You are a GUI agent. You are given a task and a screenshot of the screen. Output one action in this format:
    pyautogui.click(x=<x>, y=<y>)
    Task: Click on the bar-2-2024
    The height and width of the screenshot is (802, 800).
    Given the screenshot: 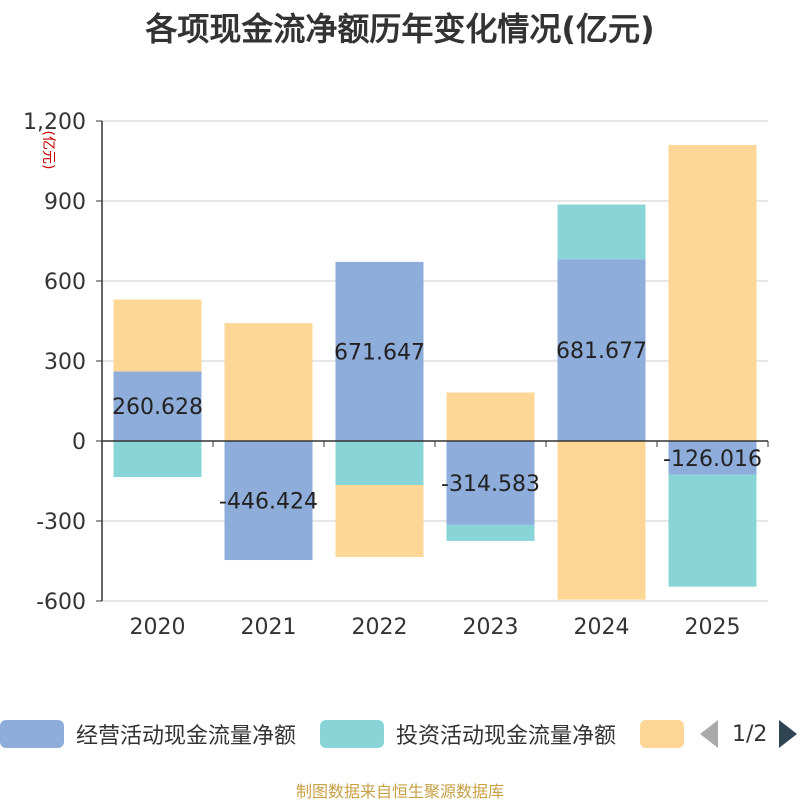 What is the action you would take?
    pyautogui.click(x=601, y=520)
    